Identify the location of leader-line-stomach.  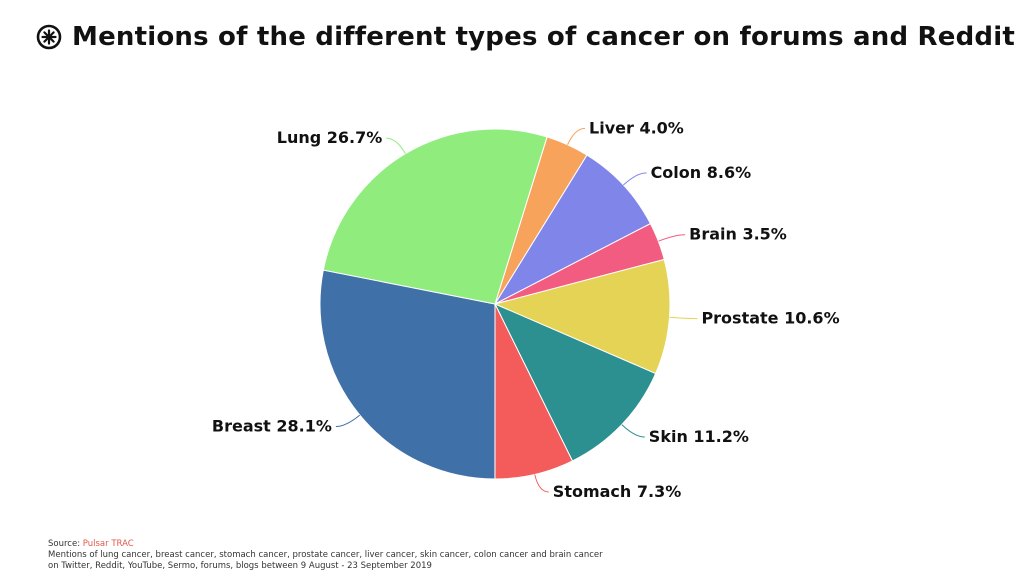
(541, 483).